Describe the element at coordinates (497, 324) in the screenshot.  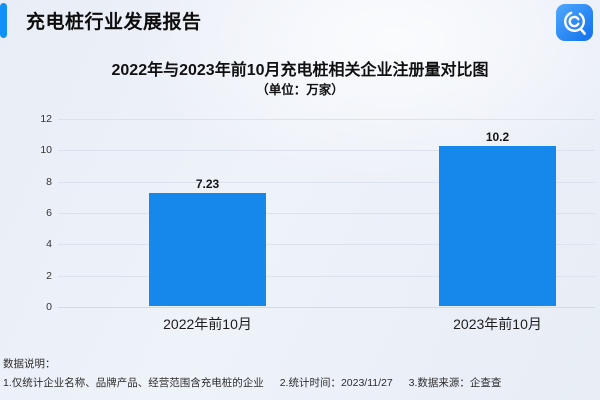
I see `x-category-label: 2023年前10月` at that location.